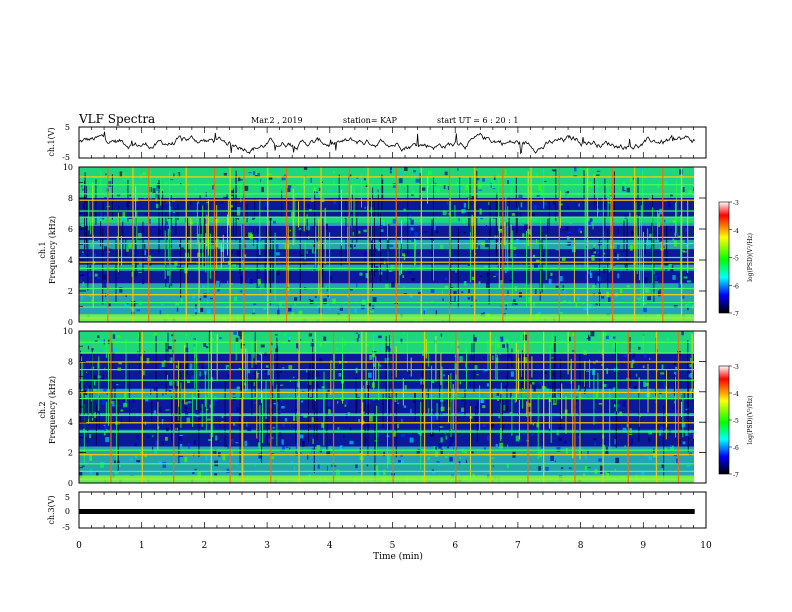  I want to click on colorbar-tick-label: -6, so click(736, 286).